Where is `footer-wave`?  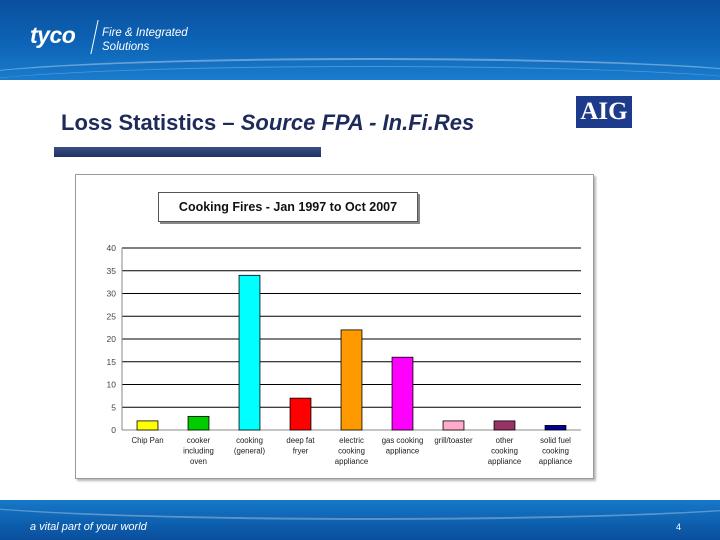
footer-wave is located at coordinates (360, 510).